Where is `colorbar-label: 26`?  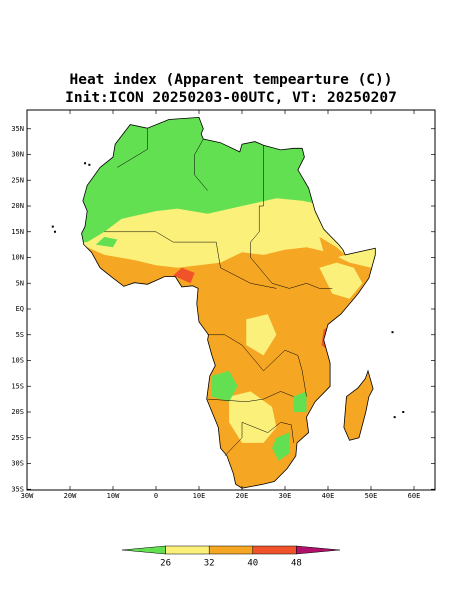 colorbar-label: 26 is located at coordinates (165, 564).